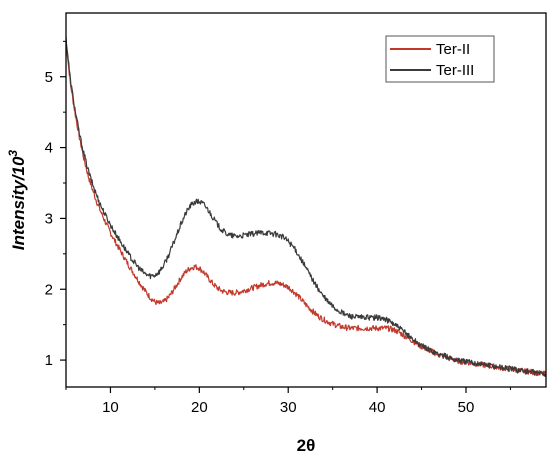 The image size is (550, 461). Describe the element at coordinates (49, 289) in the screenshot. I see `y-tick-label: 2` at that location.